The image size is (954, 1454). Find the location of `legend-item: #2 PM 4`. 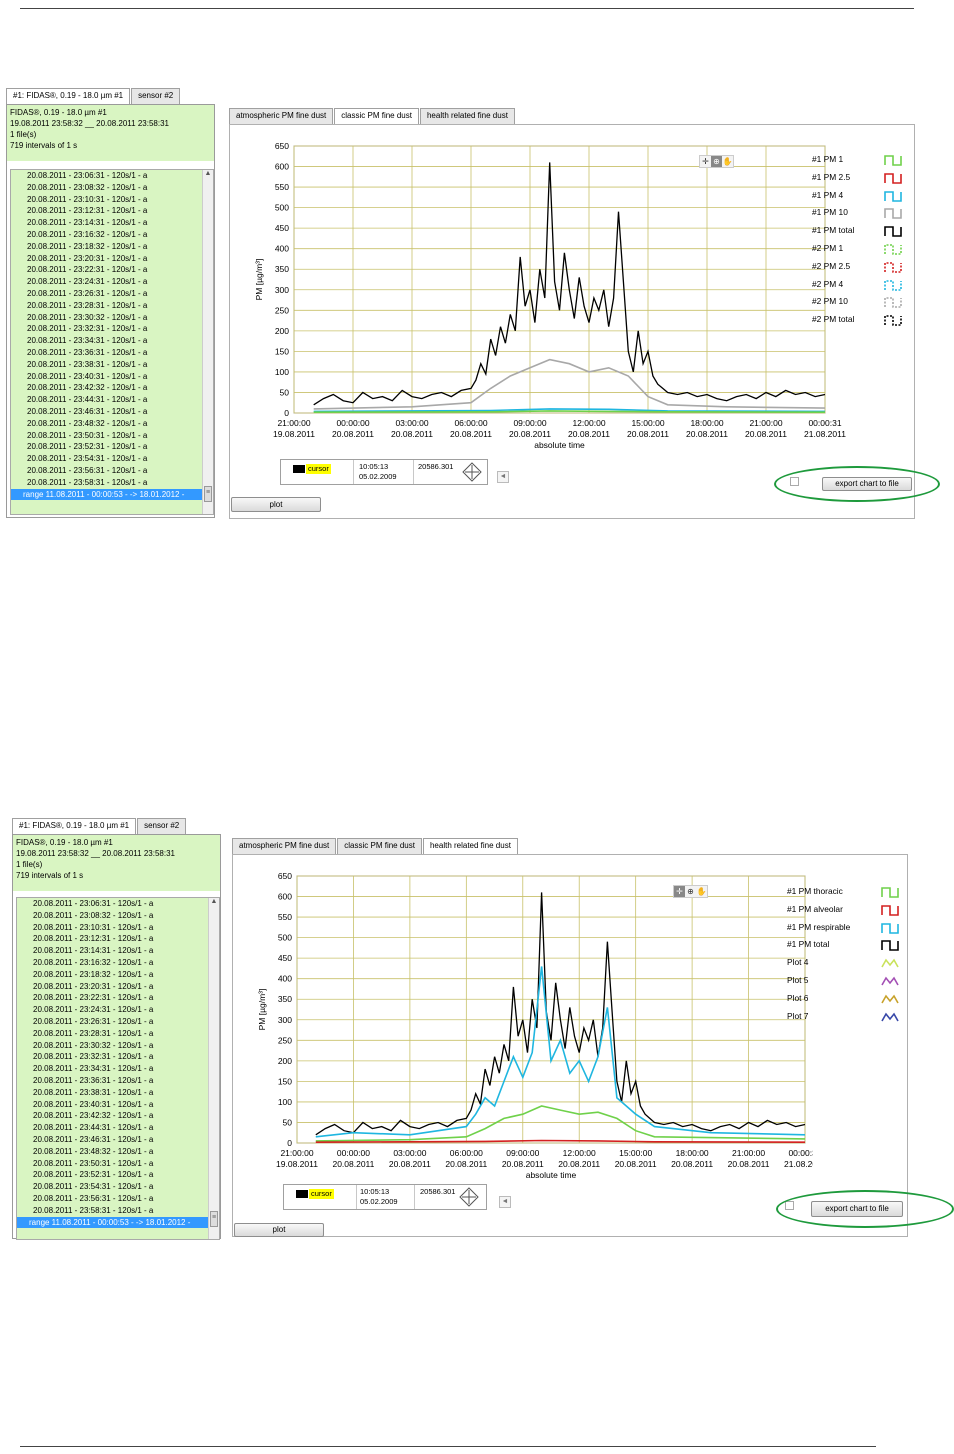

legend-item: #2 PM 4 is located at coordinates (860, 285).